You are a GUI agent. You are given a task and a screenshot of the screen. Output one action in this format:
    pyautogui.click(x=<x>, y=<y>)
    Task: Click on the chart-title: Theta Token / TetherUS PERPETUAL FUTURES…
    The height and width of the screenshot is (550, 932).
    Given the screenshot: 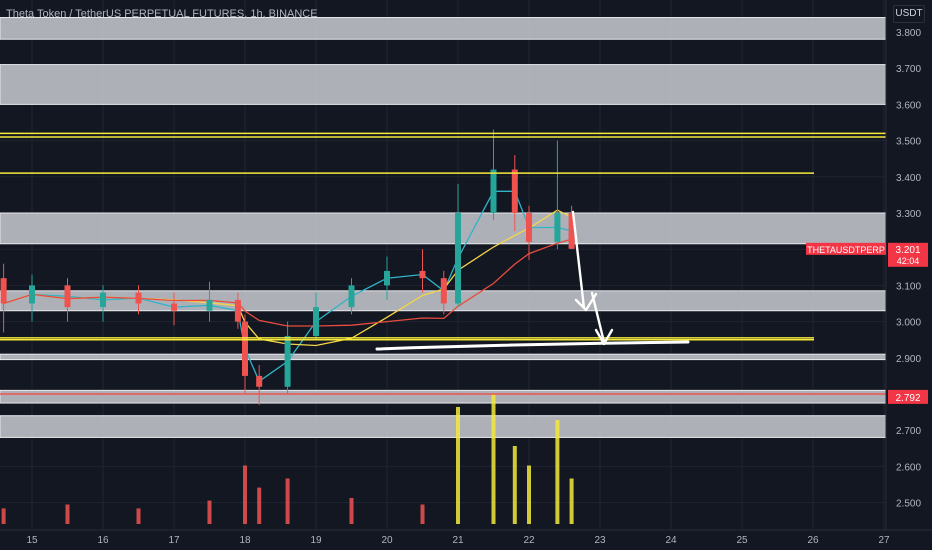 What is the action you would take?
    pyautogui.click(x=162, y=14)
    